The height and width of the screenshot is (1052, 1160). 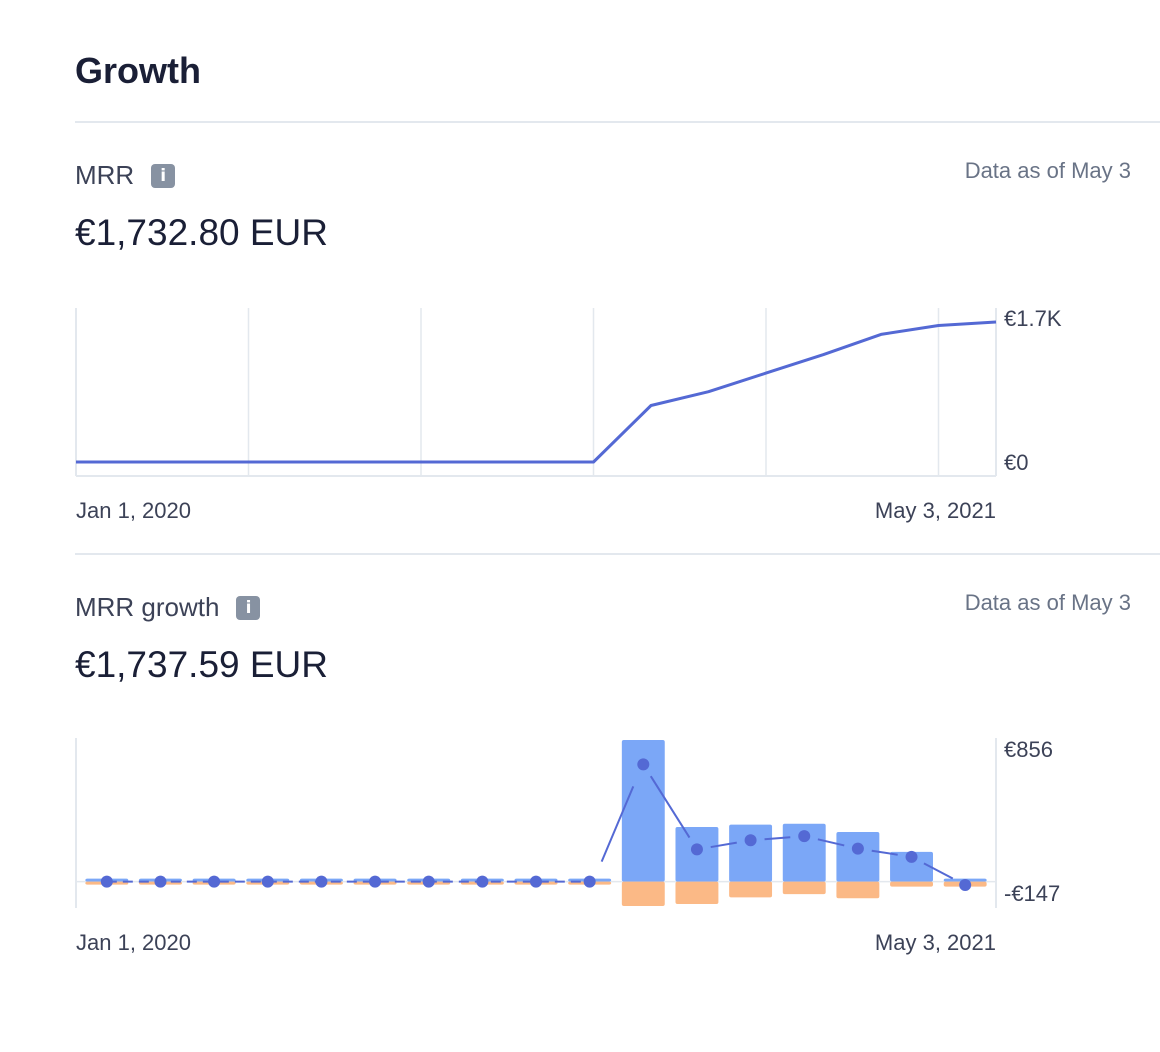 I want to click on header-divider, so click(x=617, y=122).